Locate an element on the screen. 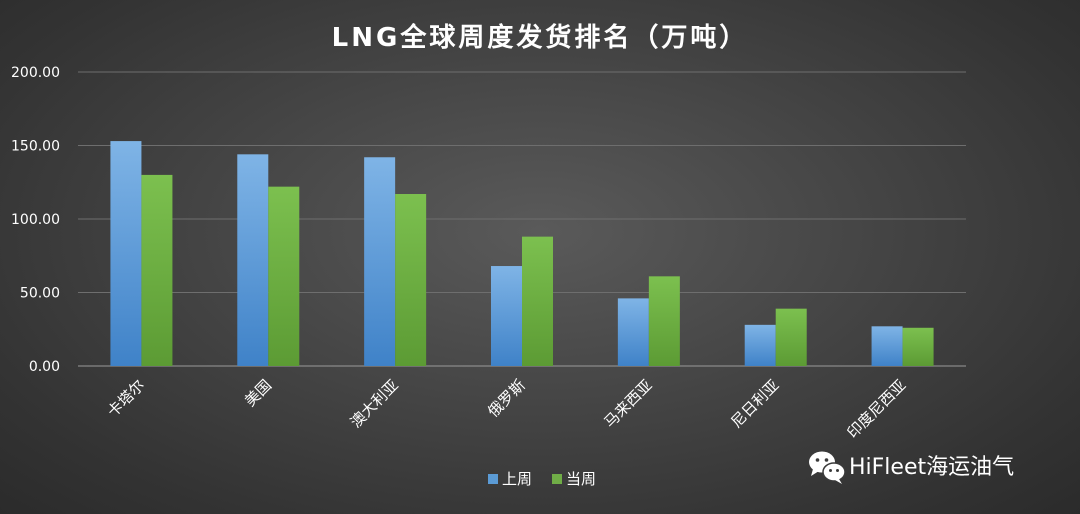  chart-title: LNG全球周度发货排名（万吨） is located at coordinates (540, 37).